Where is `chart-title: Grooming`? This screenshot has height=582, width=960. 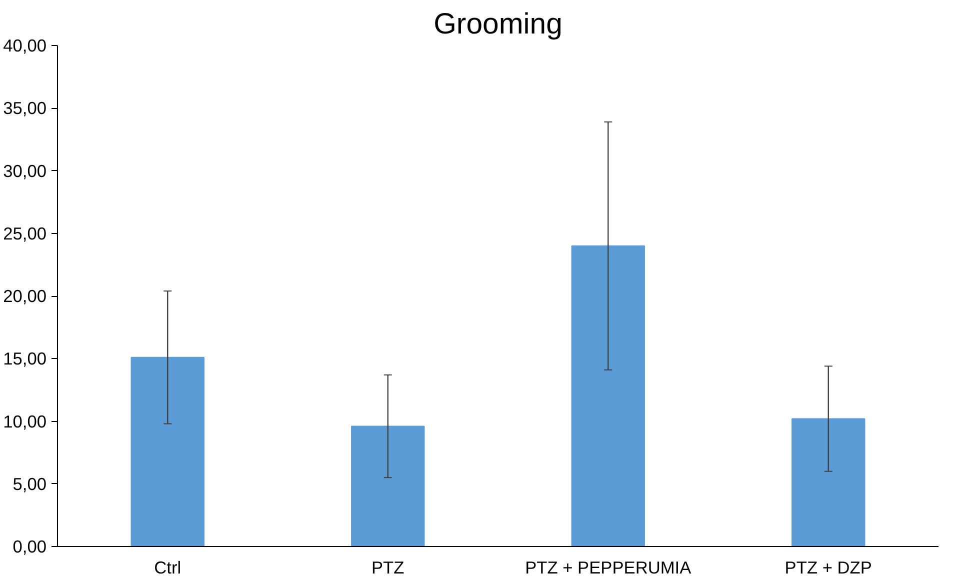
chart-title: Grooming is located at coordinates (498, 24).